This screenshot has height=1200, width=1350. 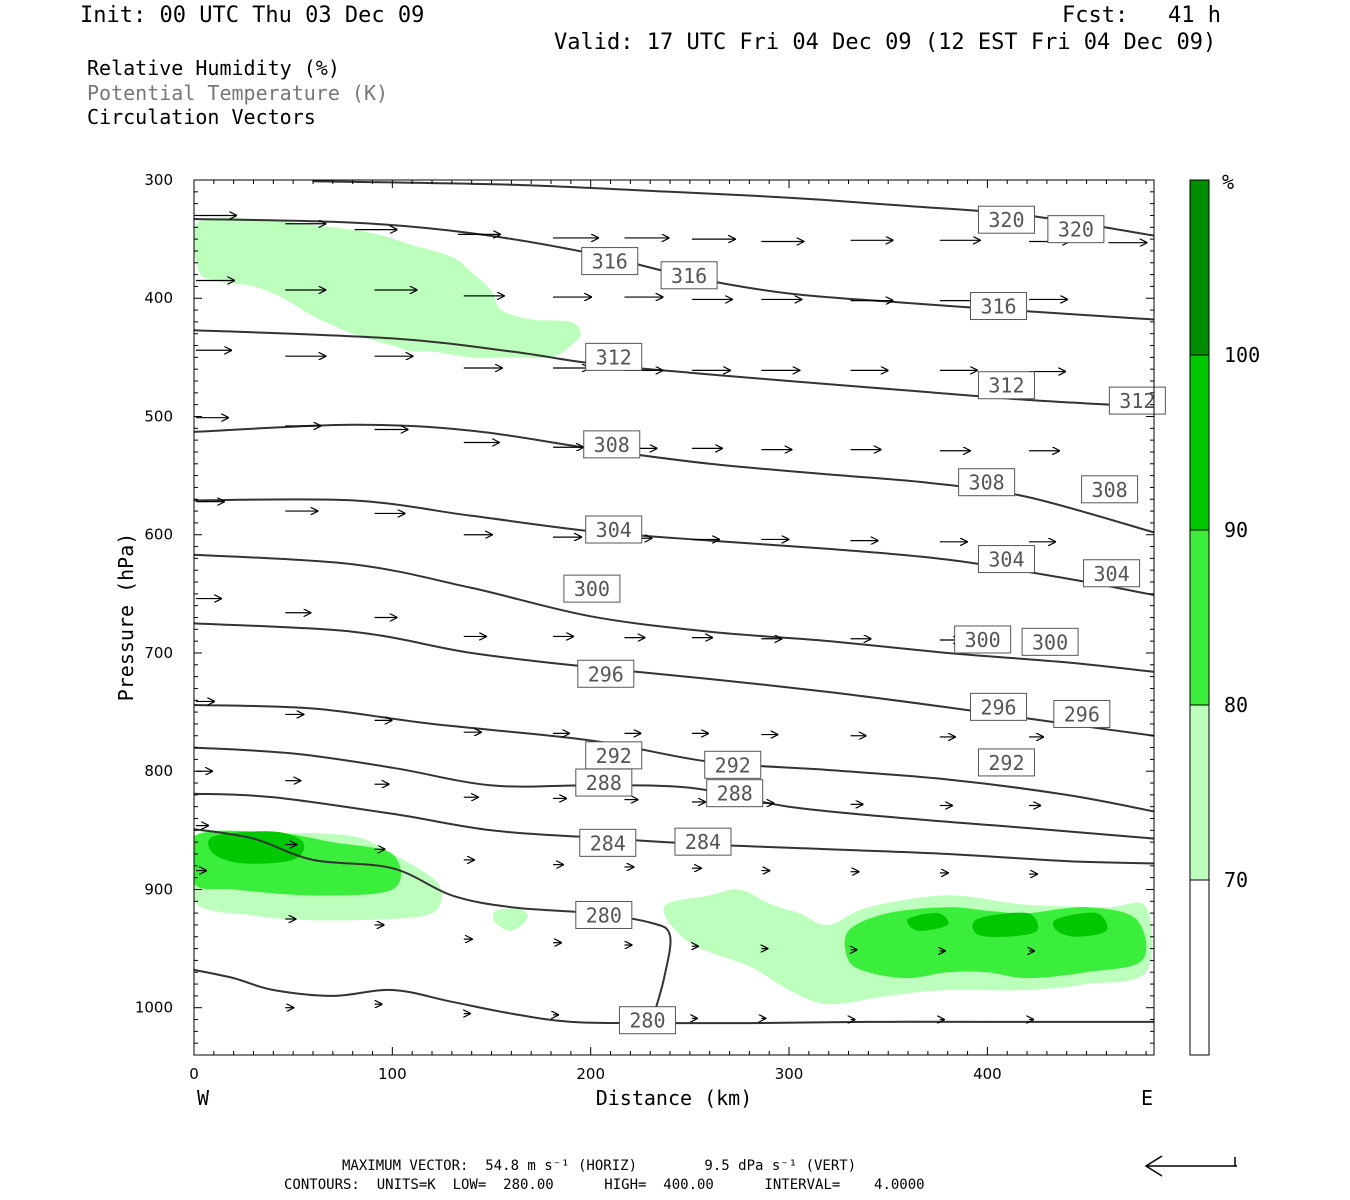 I want to click on y-tick-label: 800, so click(x=158, y=771).